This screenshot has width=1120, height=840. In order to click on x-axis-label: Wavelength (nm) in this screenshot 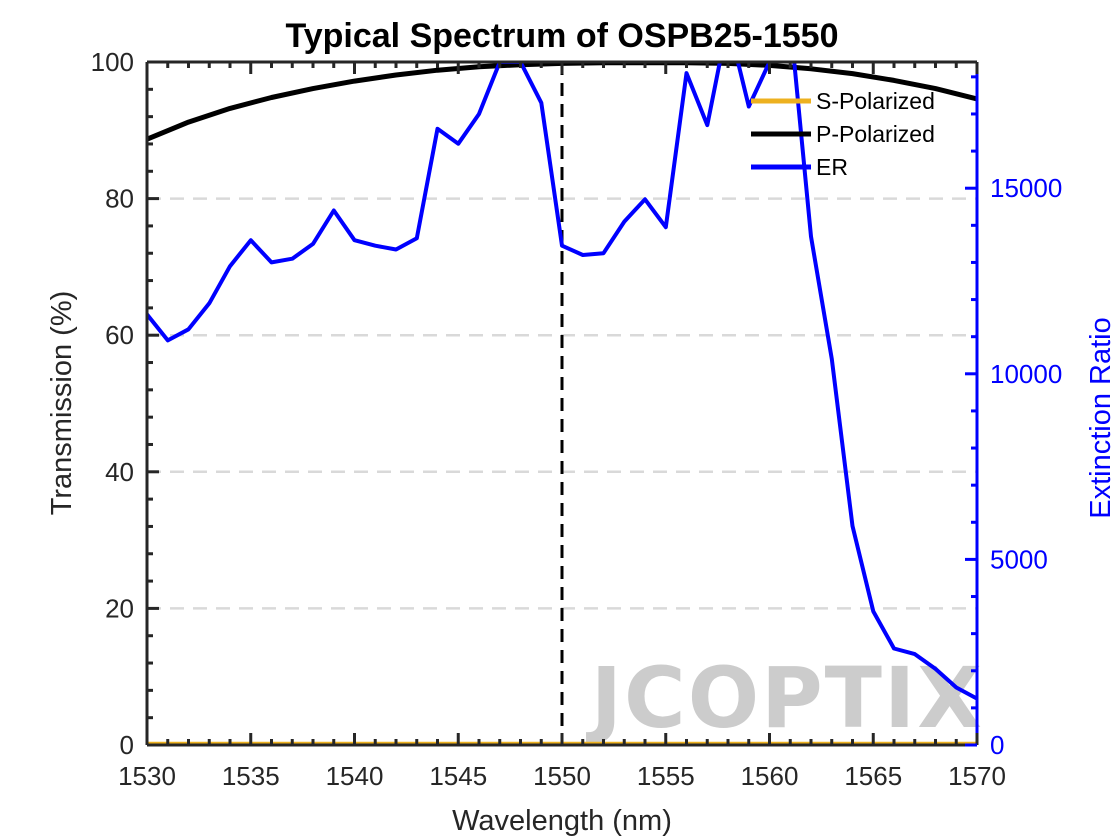, I will do `click(562, 821)`.